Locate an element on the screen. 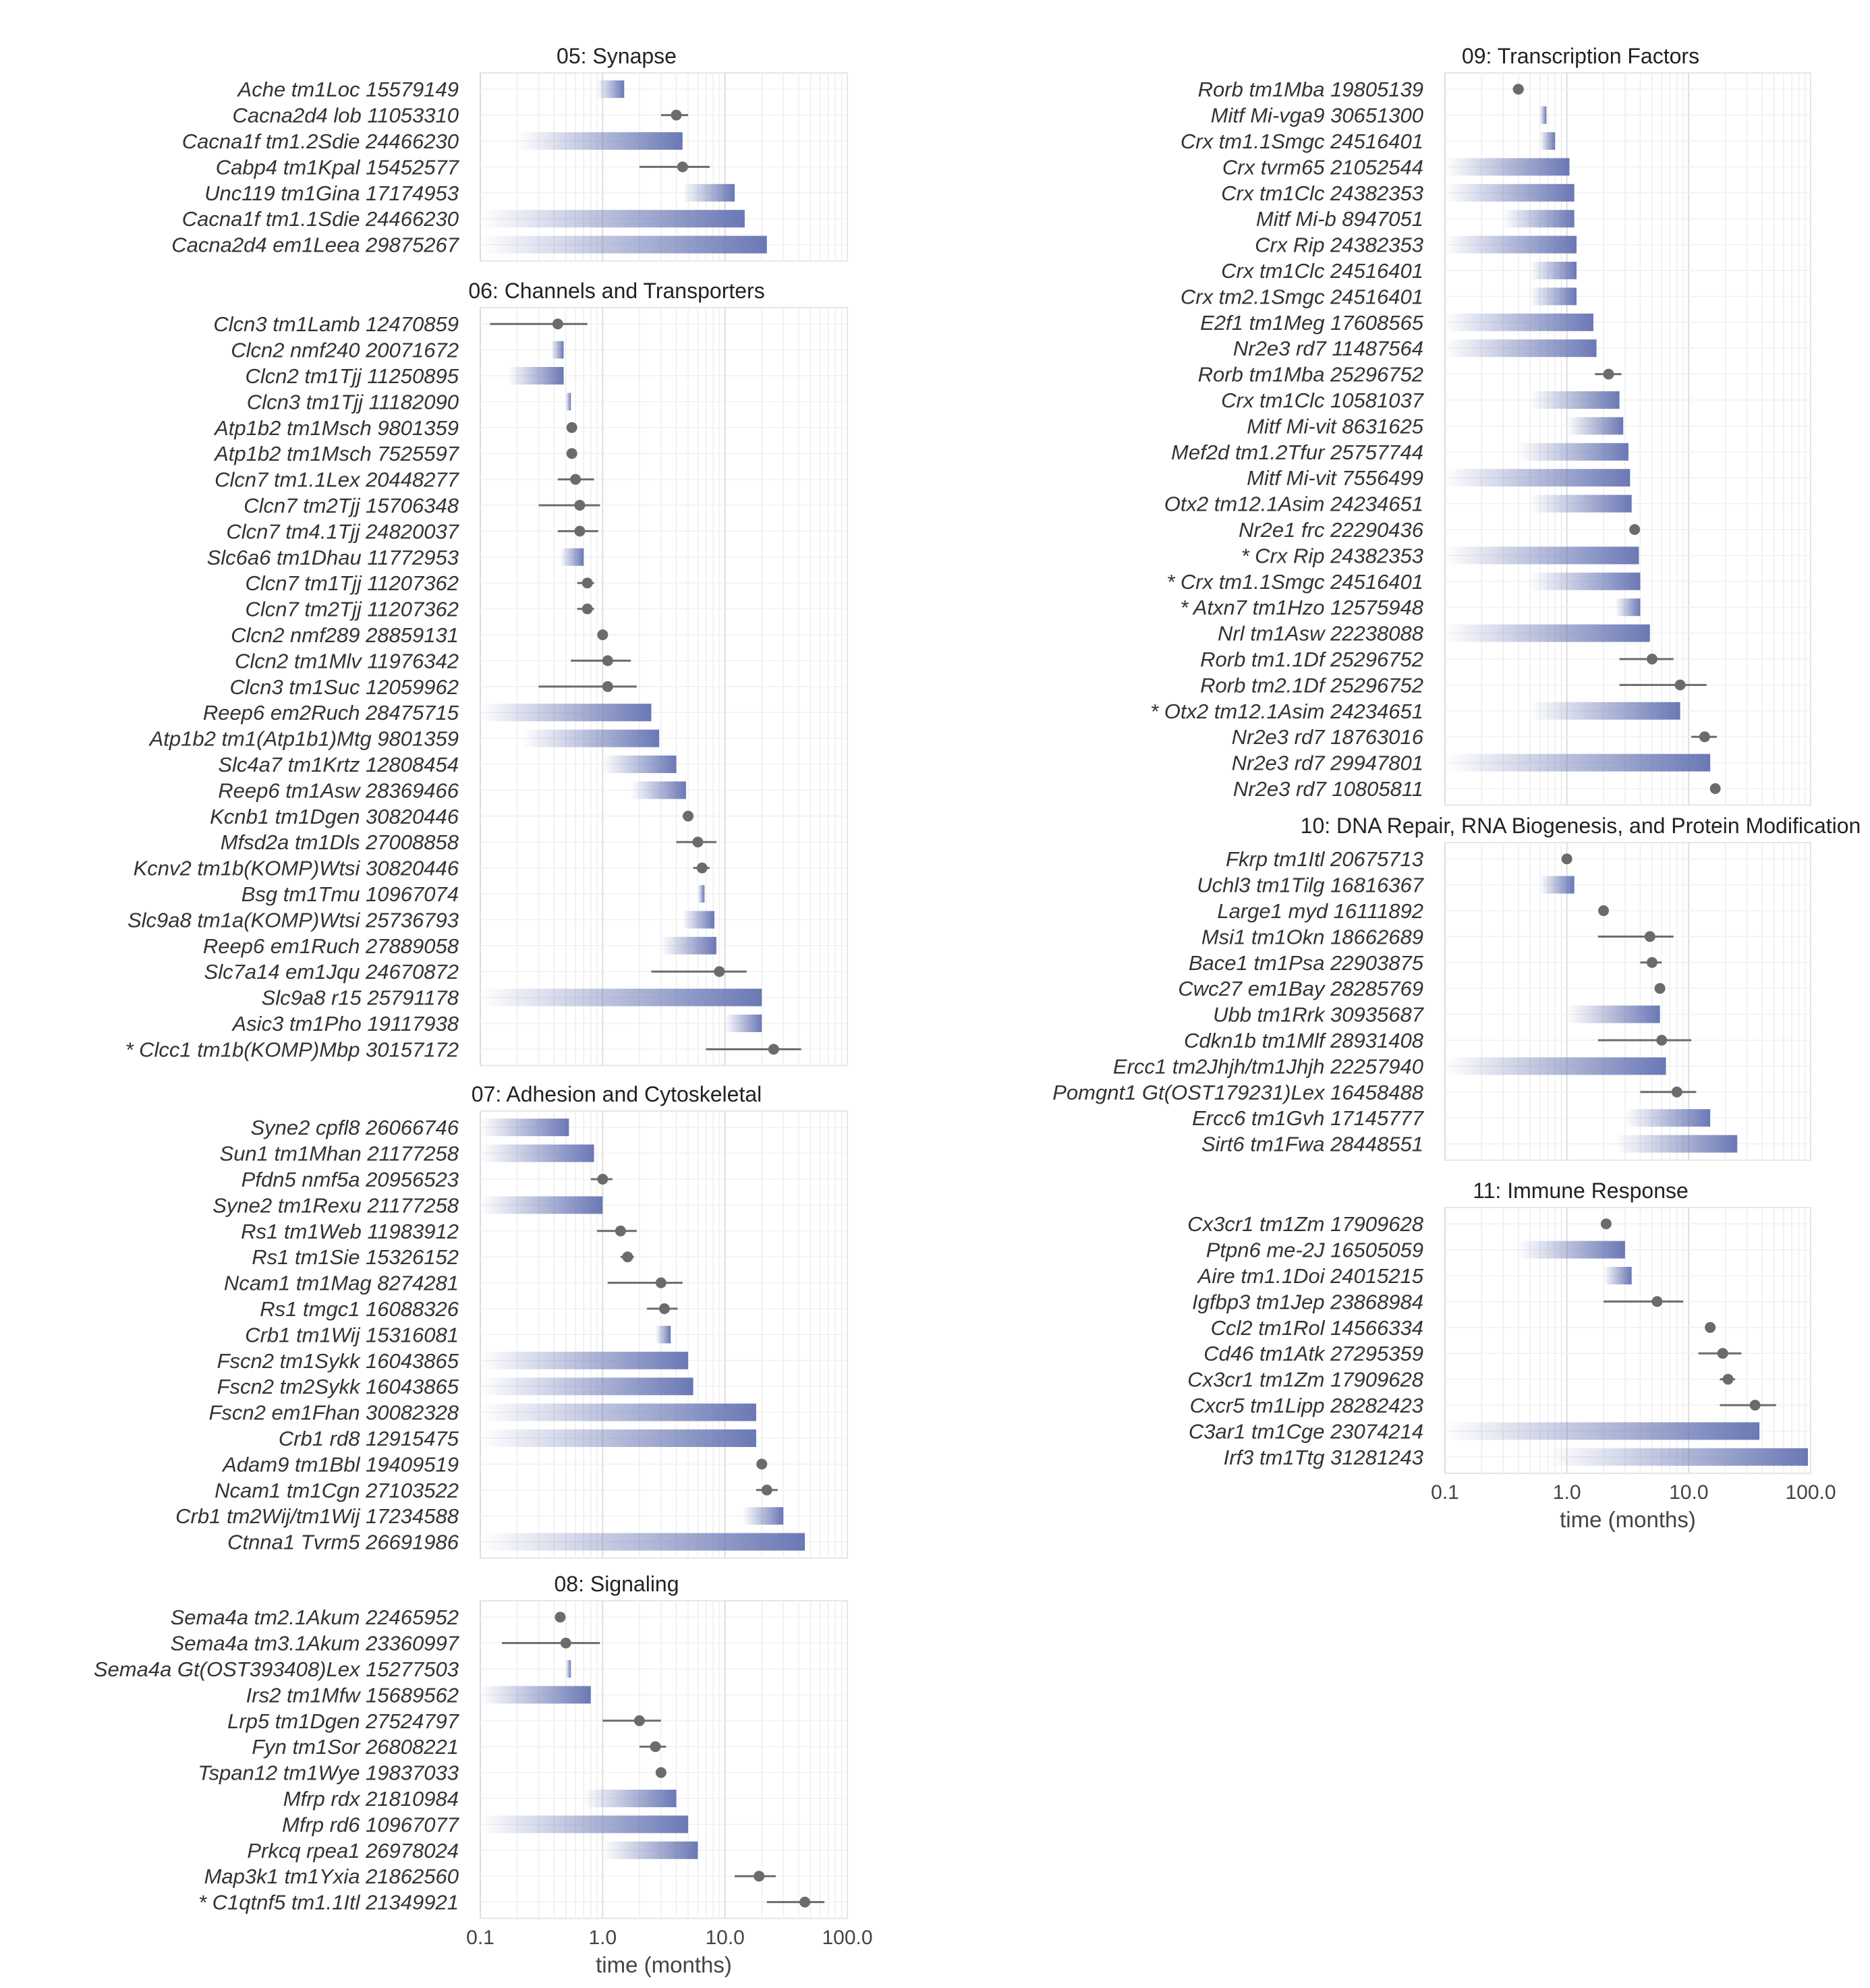 This screenshot has width=1870, height=1988. row-label: Sema4a tm3.1Akum 23360997 is located at coordinates (315, 1643).